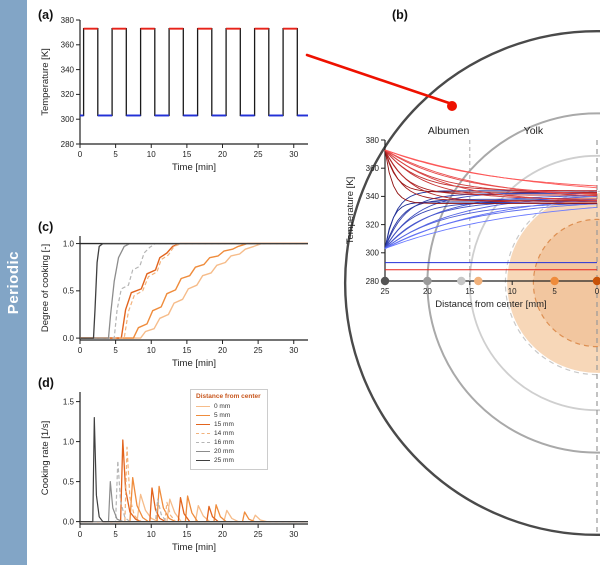 This screenshot has height=565, width=600. Describe the element at coordinates (69, 401) in the screenshot. I see `y-tick-label: 1.5` at that location.